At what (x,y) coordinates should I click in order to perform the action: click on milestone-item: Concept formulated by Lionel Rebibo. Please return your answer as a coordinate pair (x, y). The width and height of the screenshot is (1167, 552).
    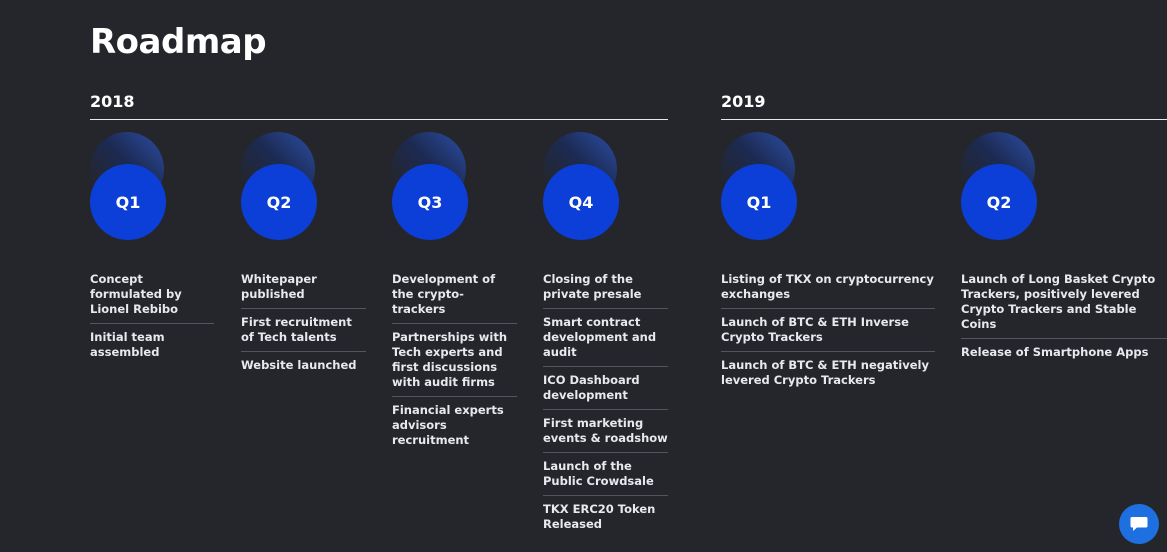
    Looking at the image, I should click on (152, 298).